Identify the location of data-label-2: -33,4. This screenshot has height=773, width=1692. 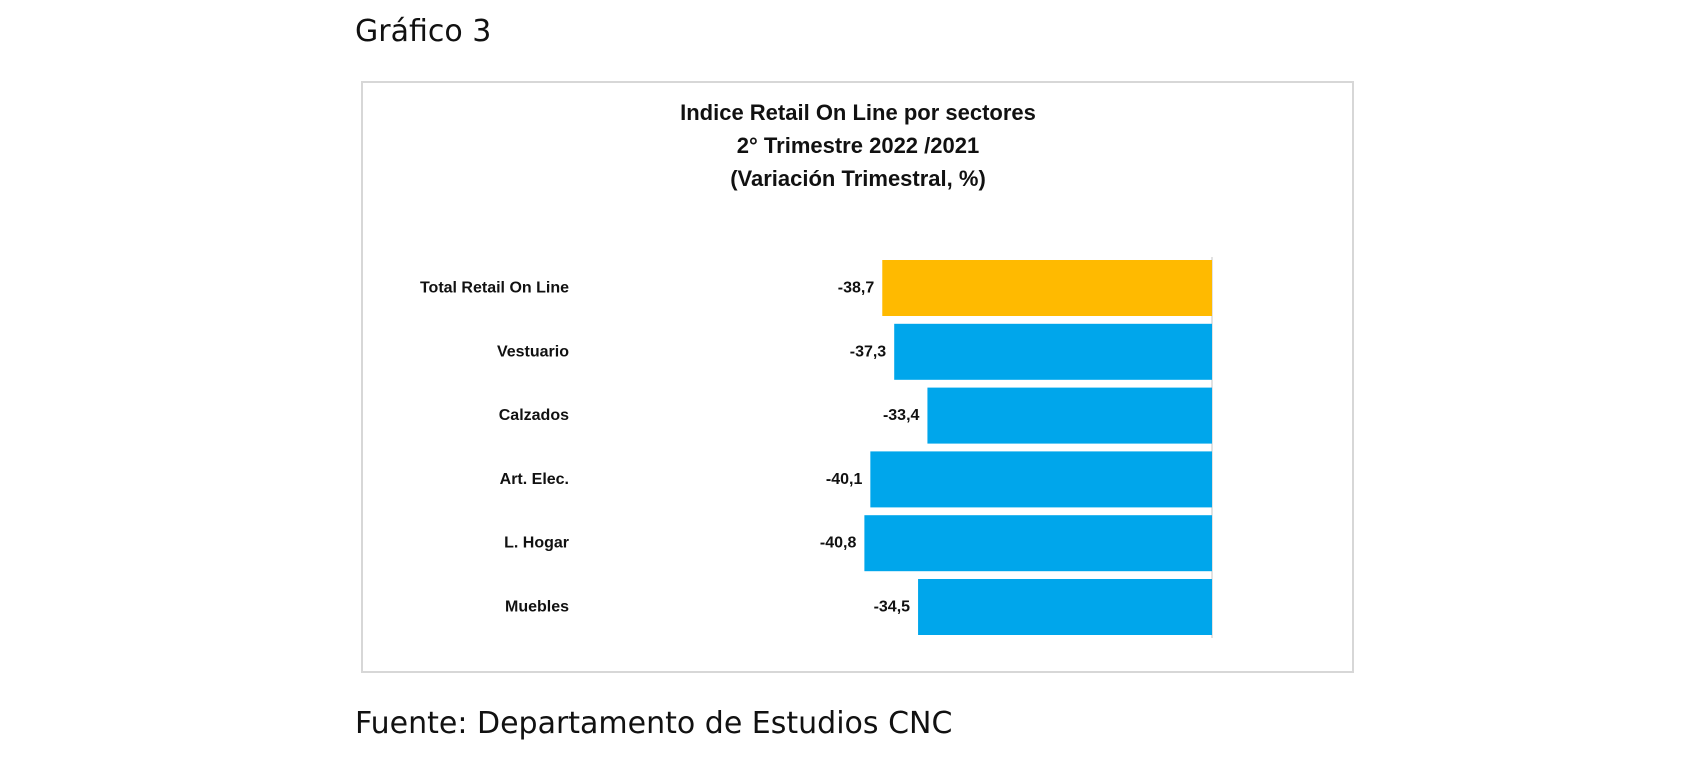
(901, 415).